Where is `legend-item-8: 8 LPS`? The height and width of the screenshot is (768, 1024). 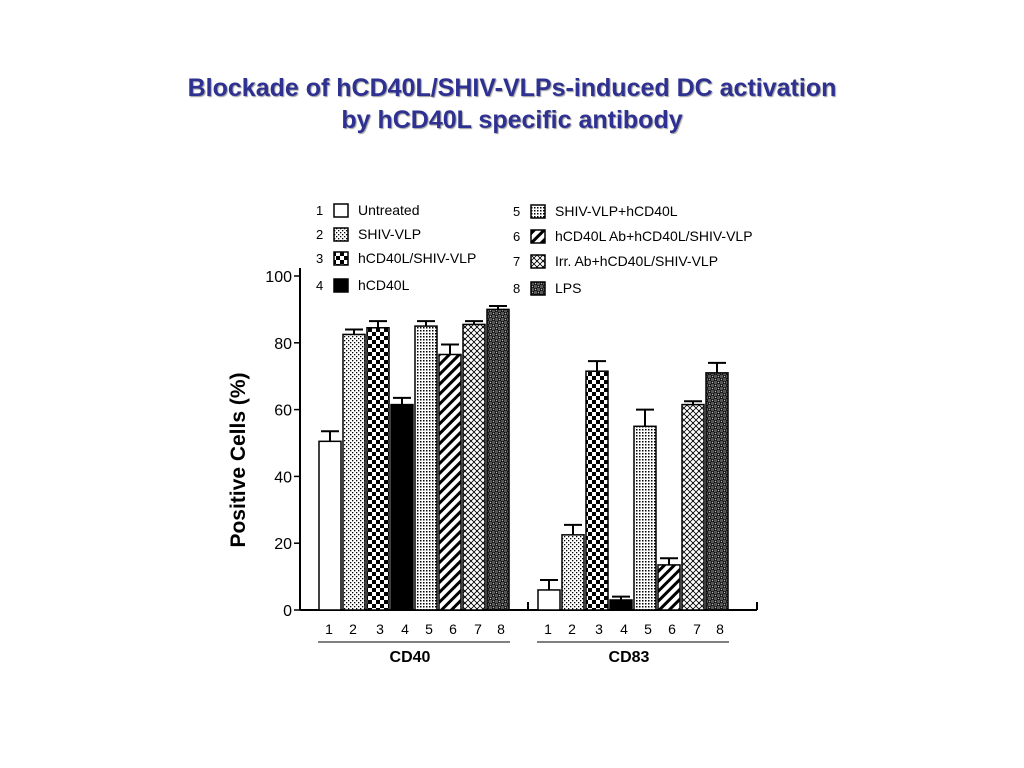
legend-item-8: 8 LPS is located at coordinates (547, 288).